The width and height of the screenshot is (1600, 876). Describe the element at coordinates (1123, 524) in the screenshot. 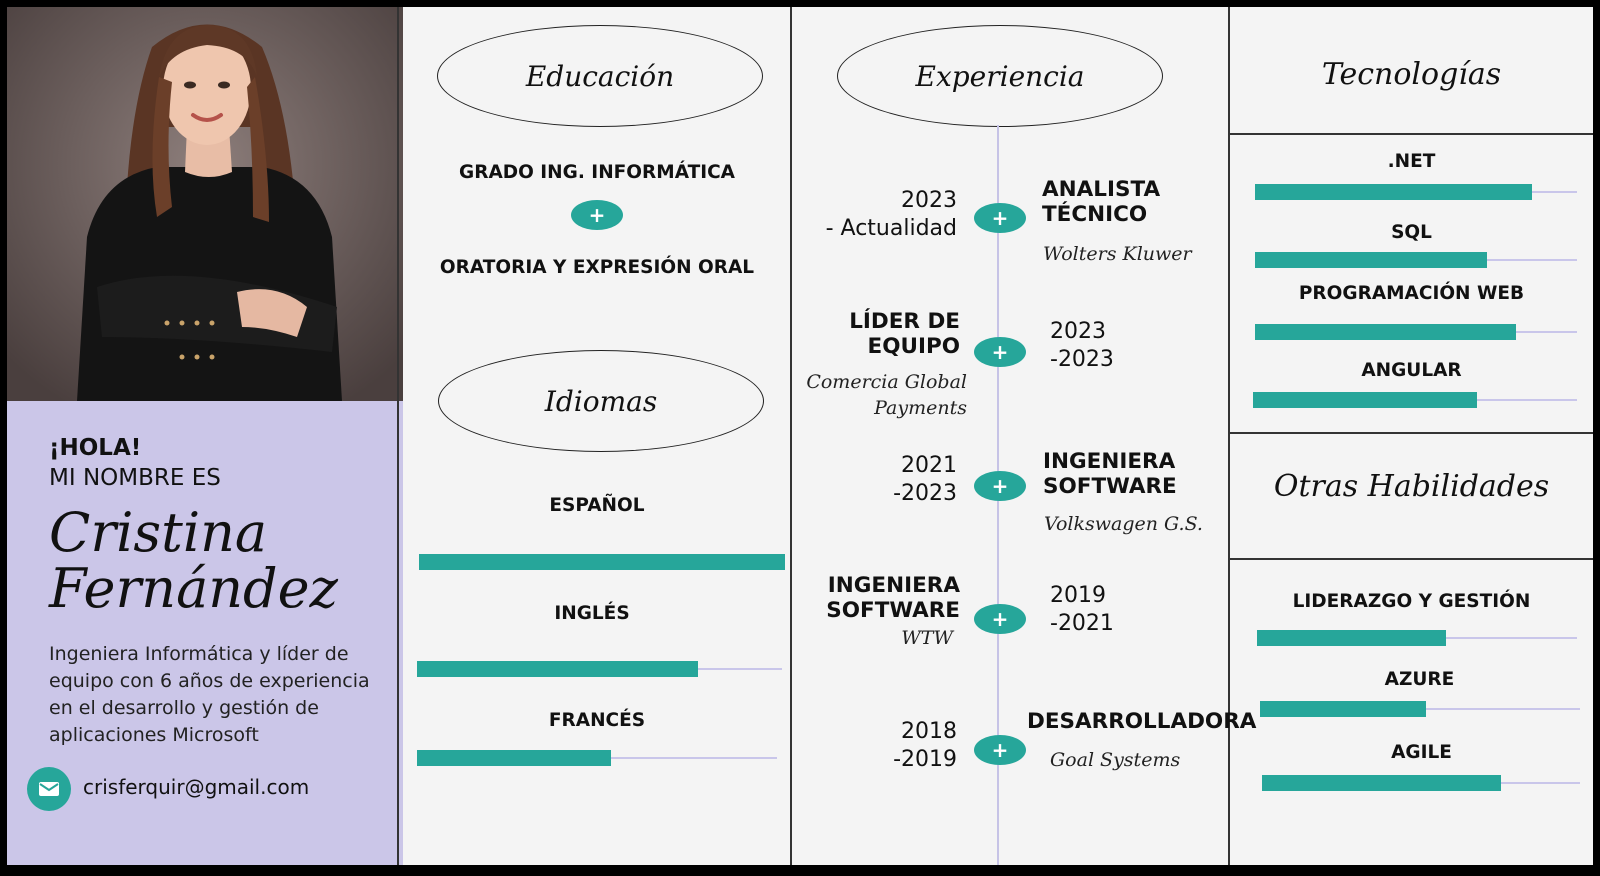

I see `experience-company: Volkswagen G.S.` at that location.